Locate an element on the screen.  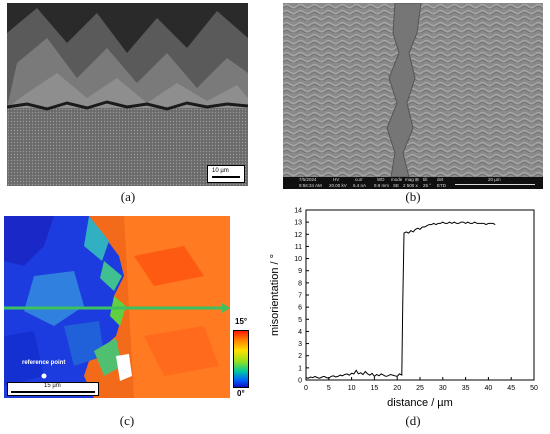
caption-c: (c) is located at coordinates (127, 420).